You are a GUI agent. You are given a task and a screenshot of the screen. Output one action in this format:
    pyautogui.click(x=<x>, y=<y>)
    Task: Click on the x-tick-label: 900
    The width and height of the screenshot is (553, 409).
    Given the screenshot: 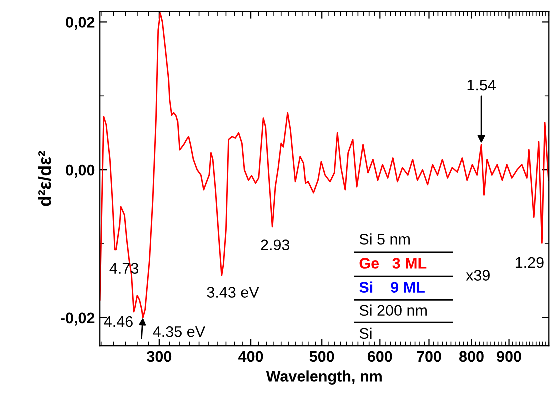 What is the action you would take?
    pyautogui.click(x=509, y=356)
    